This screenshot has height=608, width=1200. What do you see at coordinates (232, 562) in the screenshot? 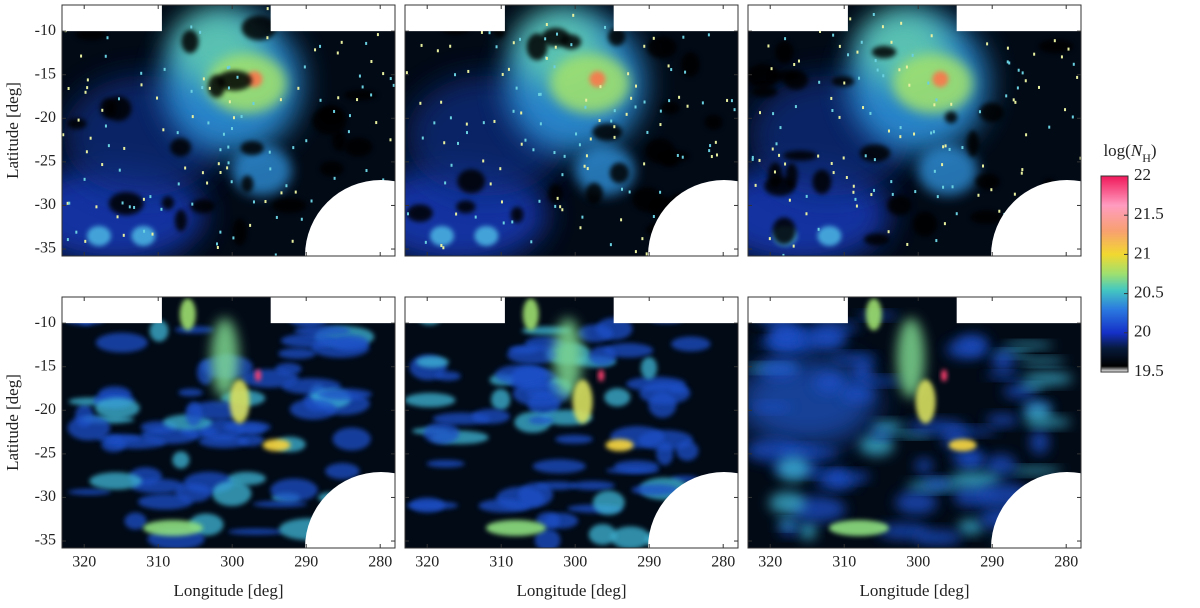
I see `x-tick-label: 300` at bounding box center [232, 562].